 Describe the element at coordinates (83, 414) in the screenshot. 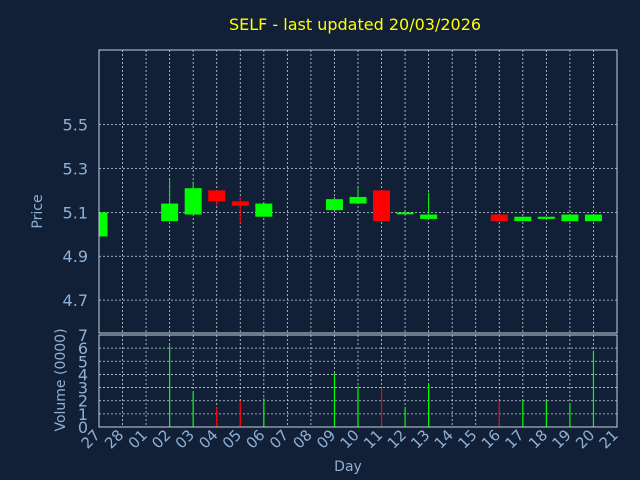

I see `volume-y-tick-label: 1` at that location.